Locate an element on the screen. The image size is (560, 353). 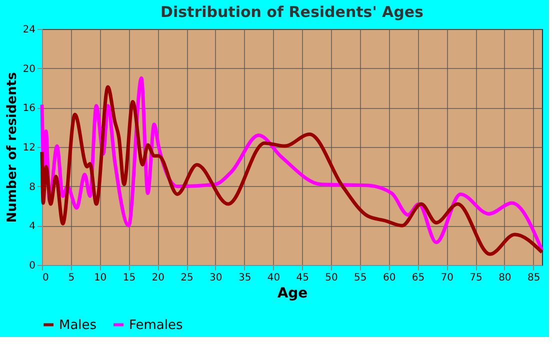
x-tick-label: 25 is located at coordinates (187, 278).